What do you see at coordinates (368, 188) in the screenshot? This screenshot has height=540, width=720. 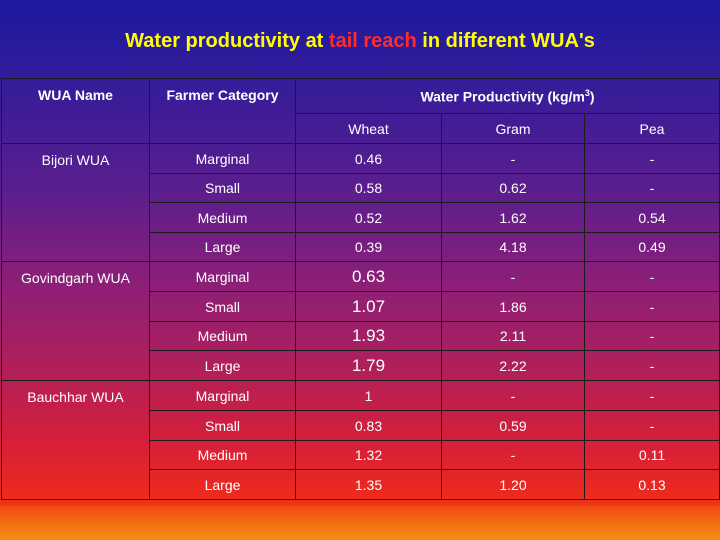 I see `wheat-cell: 0.58` at bounding box center [368, 188].